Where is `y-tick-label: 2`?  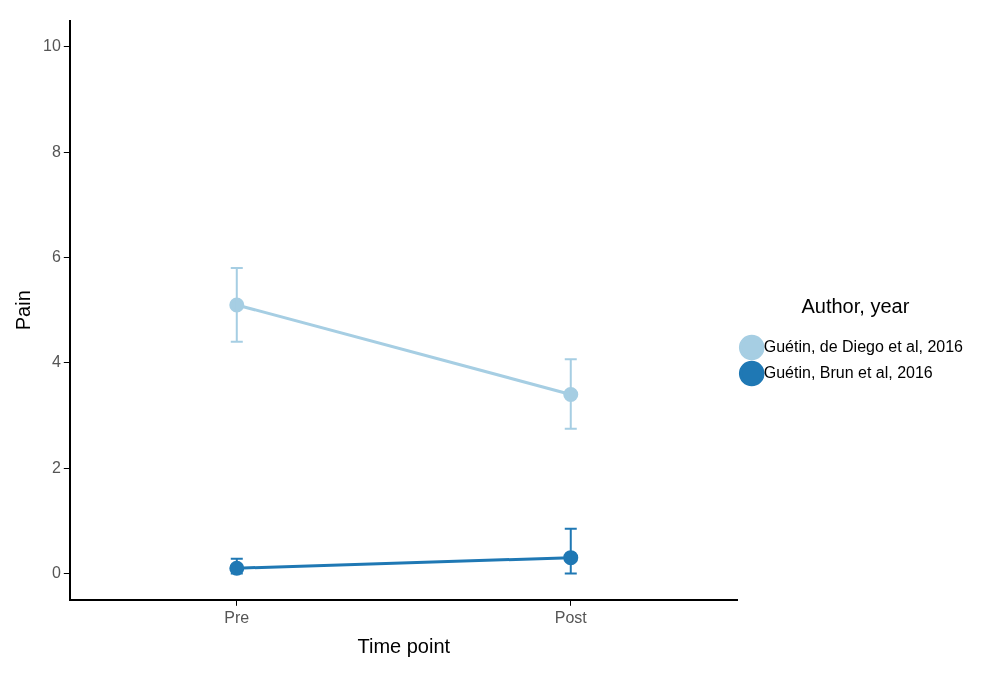 y-tick-label: 2 is located at coordinates (56, 467).